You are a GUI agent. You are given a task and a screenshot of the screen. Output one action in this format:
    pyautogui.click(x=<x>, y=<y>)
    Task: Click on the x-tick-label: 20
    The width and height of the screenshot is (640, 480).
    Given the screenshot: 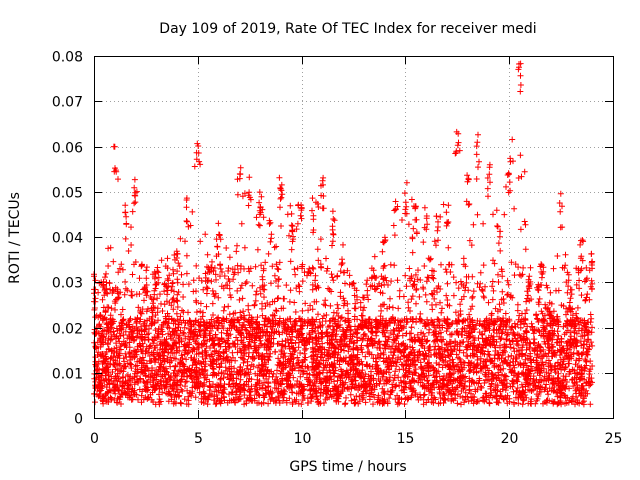 What is the action you would take?
    pyautogui.click(x=510, y=439)
    